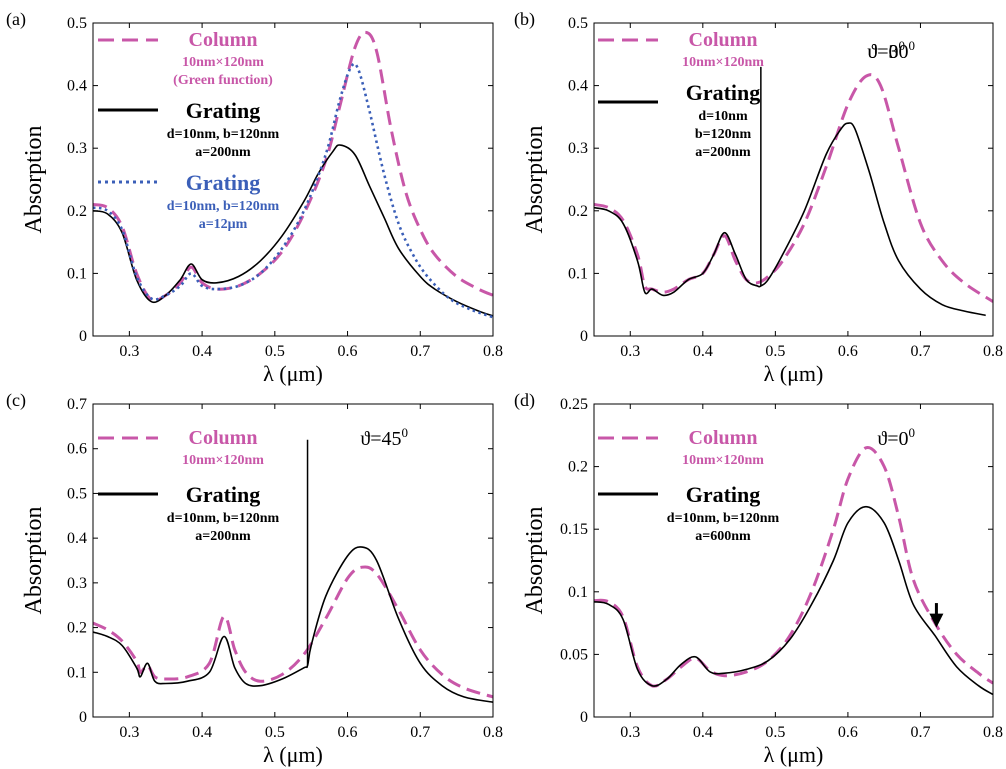 The height and width of the screenshot is (769, 1006). Describe the element at coordinates (723, 134) in the screenshot. I see `legend-detail: b=120nm` at that location.